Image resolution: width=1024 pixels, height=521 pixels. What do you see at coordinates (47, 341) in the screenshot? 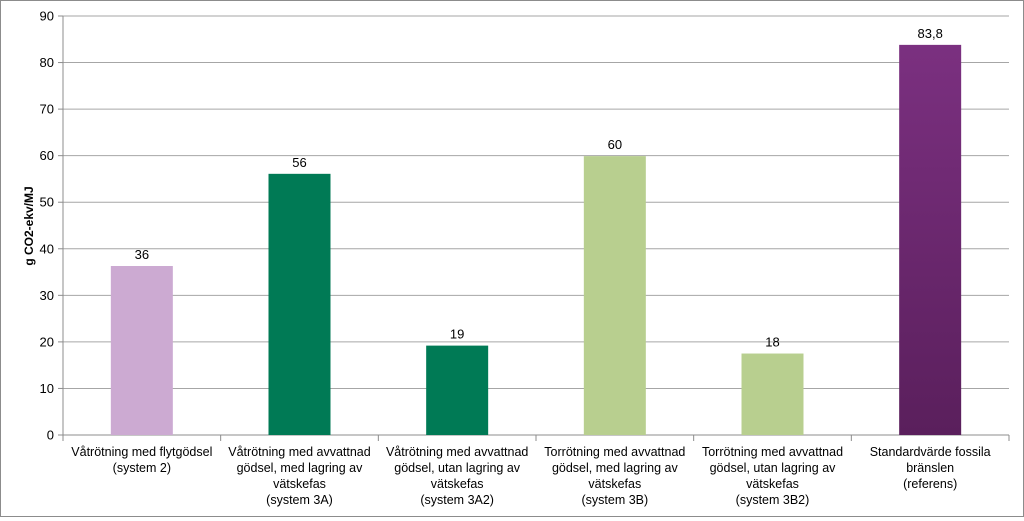
I see `y-tick-label: 20` at bounding box center [47, 341].